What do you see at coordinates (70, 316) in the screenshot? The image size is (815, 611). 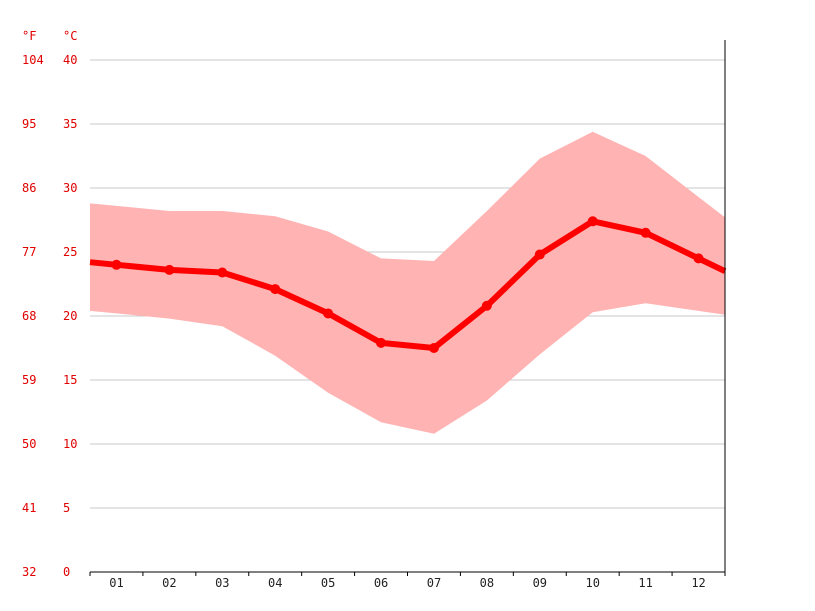 I see `celsius-tick-label: 20` at bounding box center [70, 316].